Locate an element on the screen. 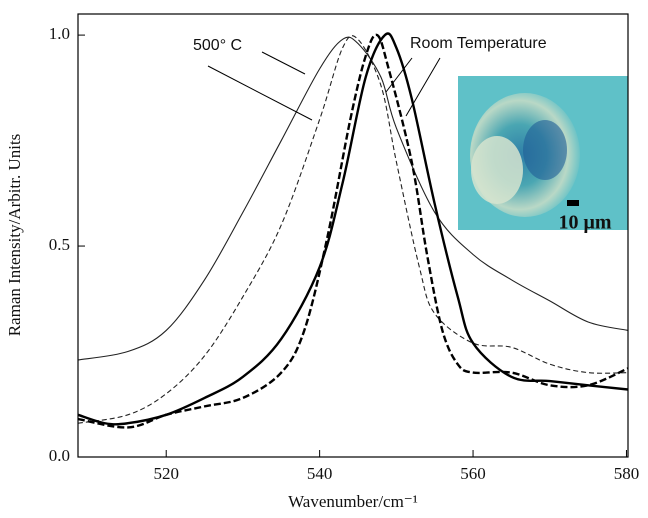 The width and height of the screenshot is (648, 518). y-axis-label: Raman Intensity/Arbitr. Units is located at coordinates (14, 235).